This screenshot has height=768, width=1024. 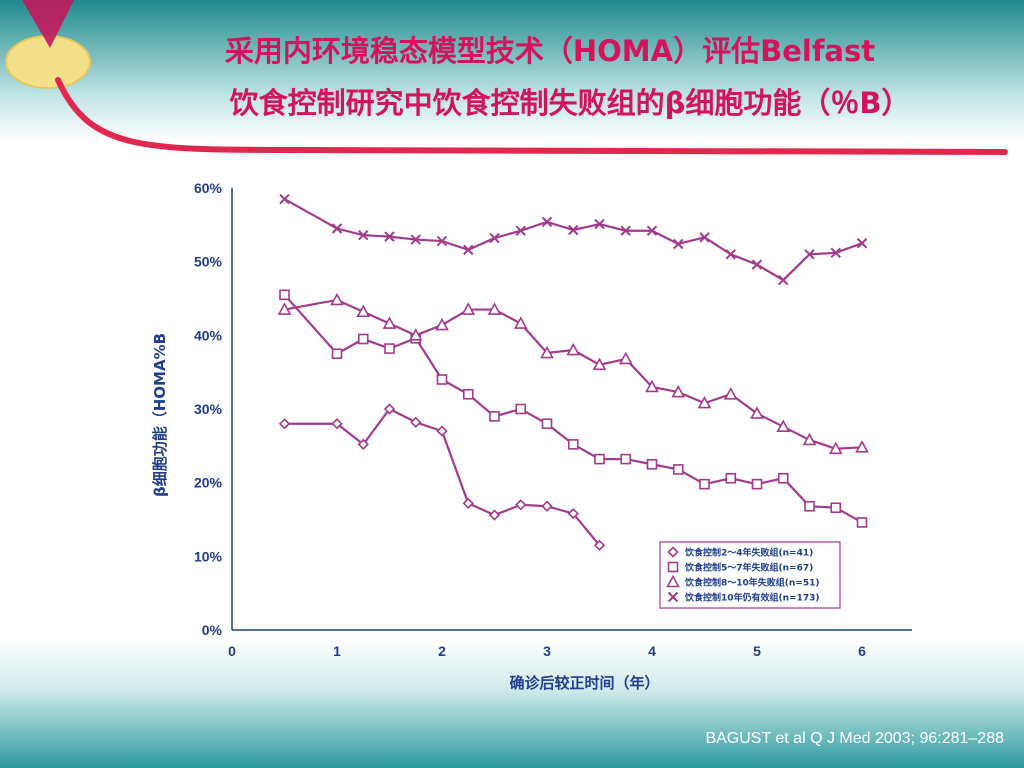 I want to click on x-tick-label: 0, so click(x=232, y=651).